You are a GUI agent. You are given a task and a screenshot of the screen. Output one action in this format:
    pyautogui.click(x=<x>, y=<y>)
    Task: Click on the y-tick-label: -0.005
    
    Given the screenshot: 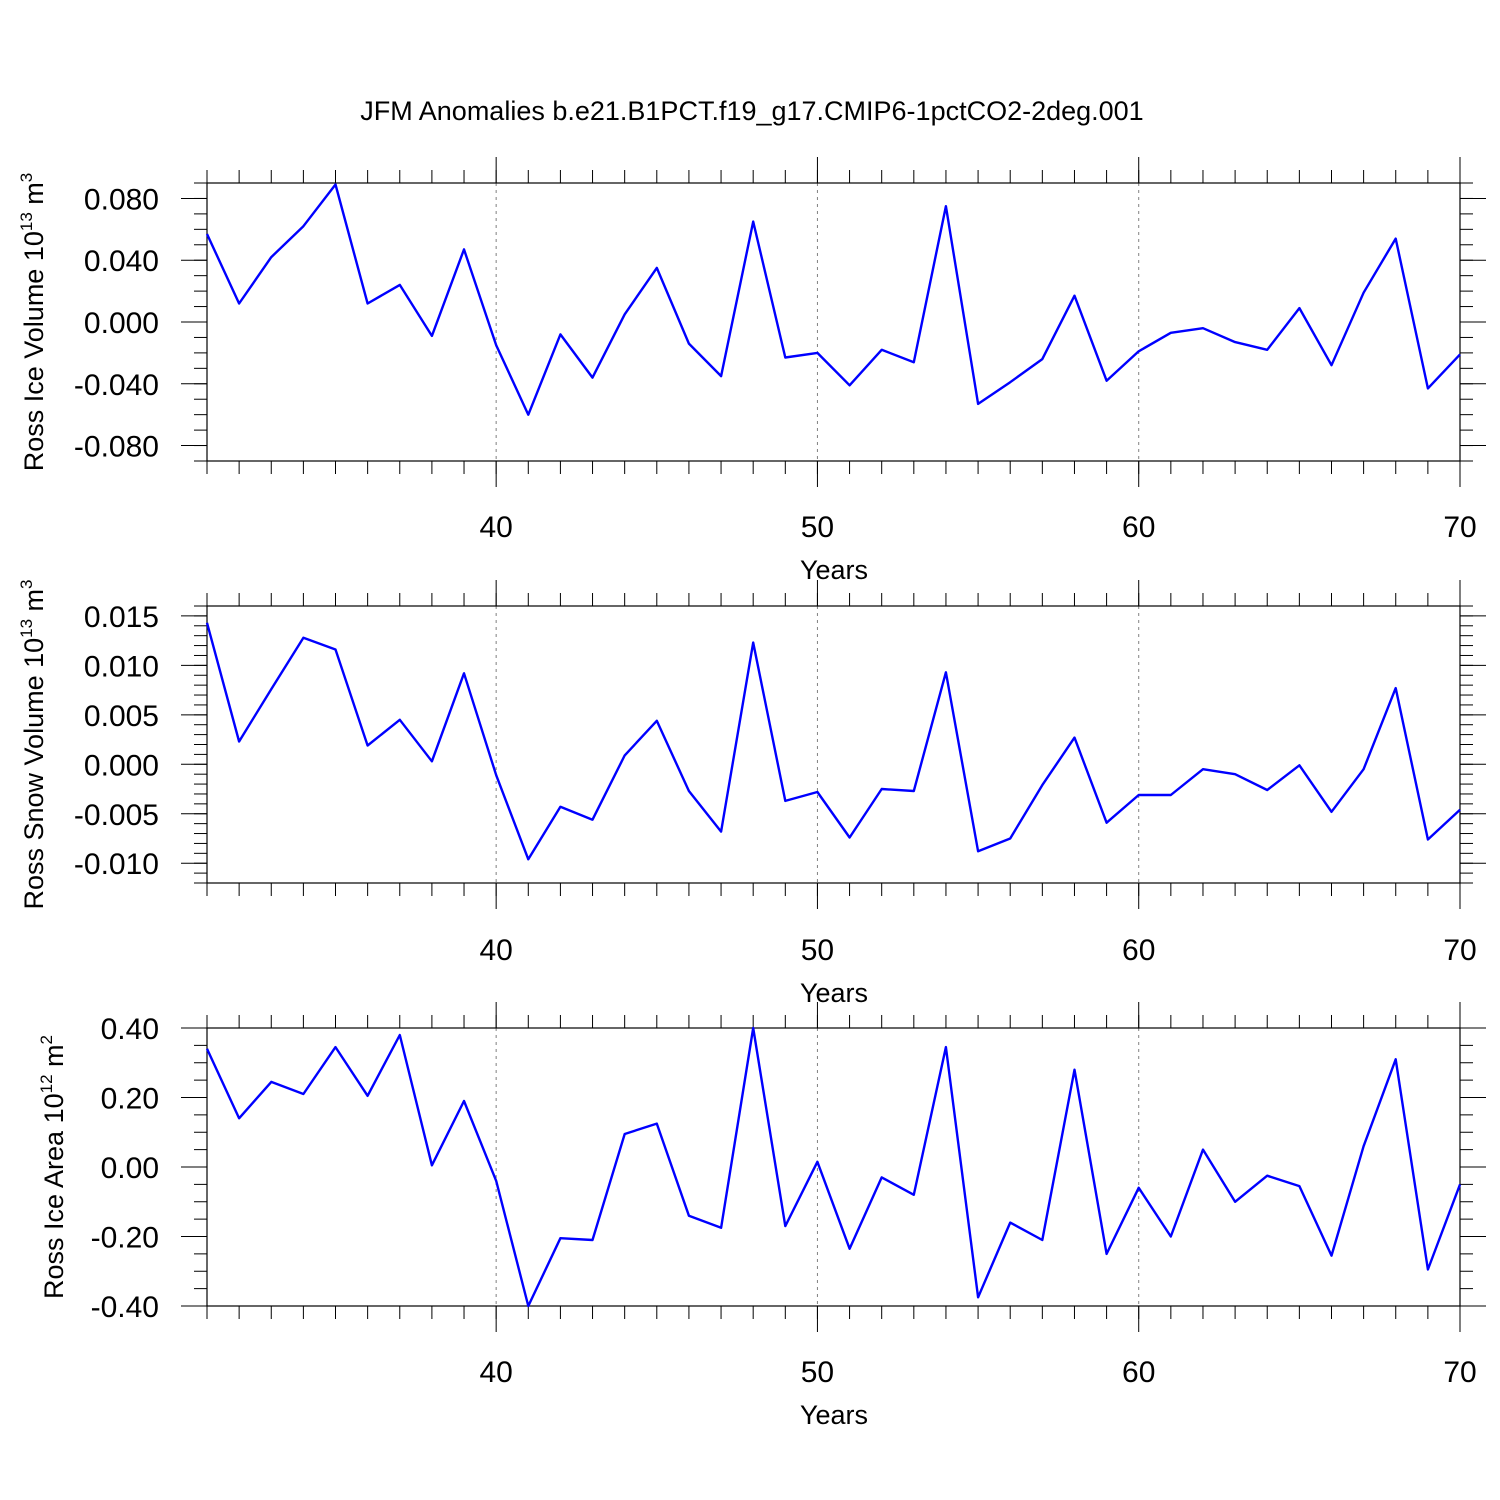 What is the action you would take?
    pyautogui.click(x=116, y=815)
    